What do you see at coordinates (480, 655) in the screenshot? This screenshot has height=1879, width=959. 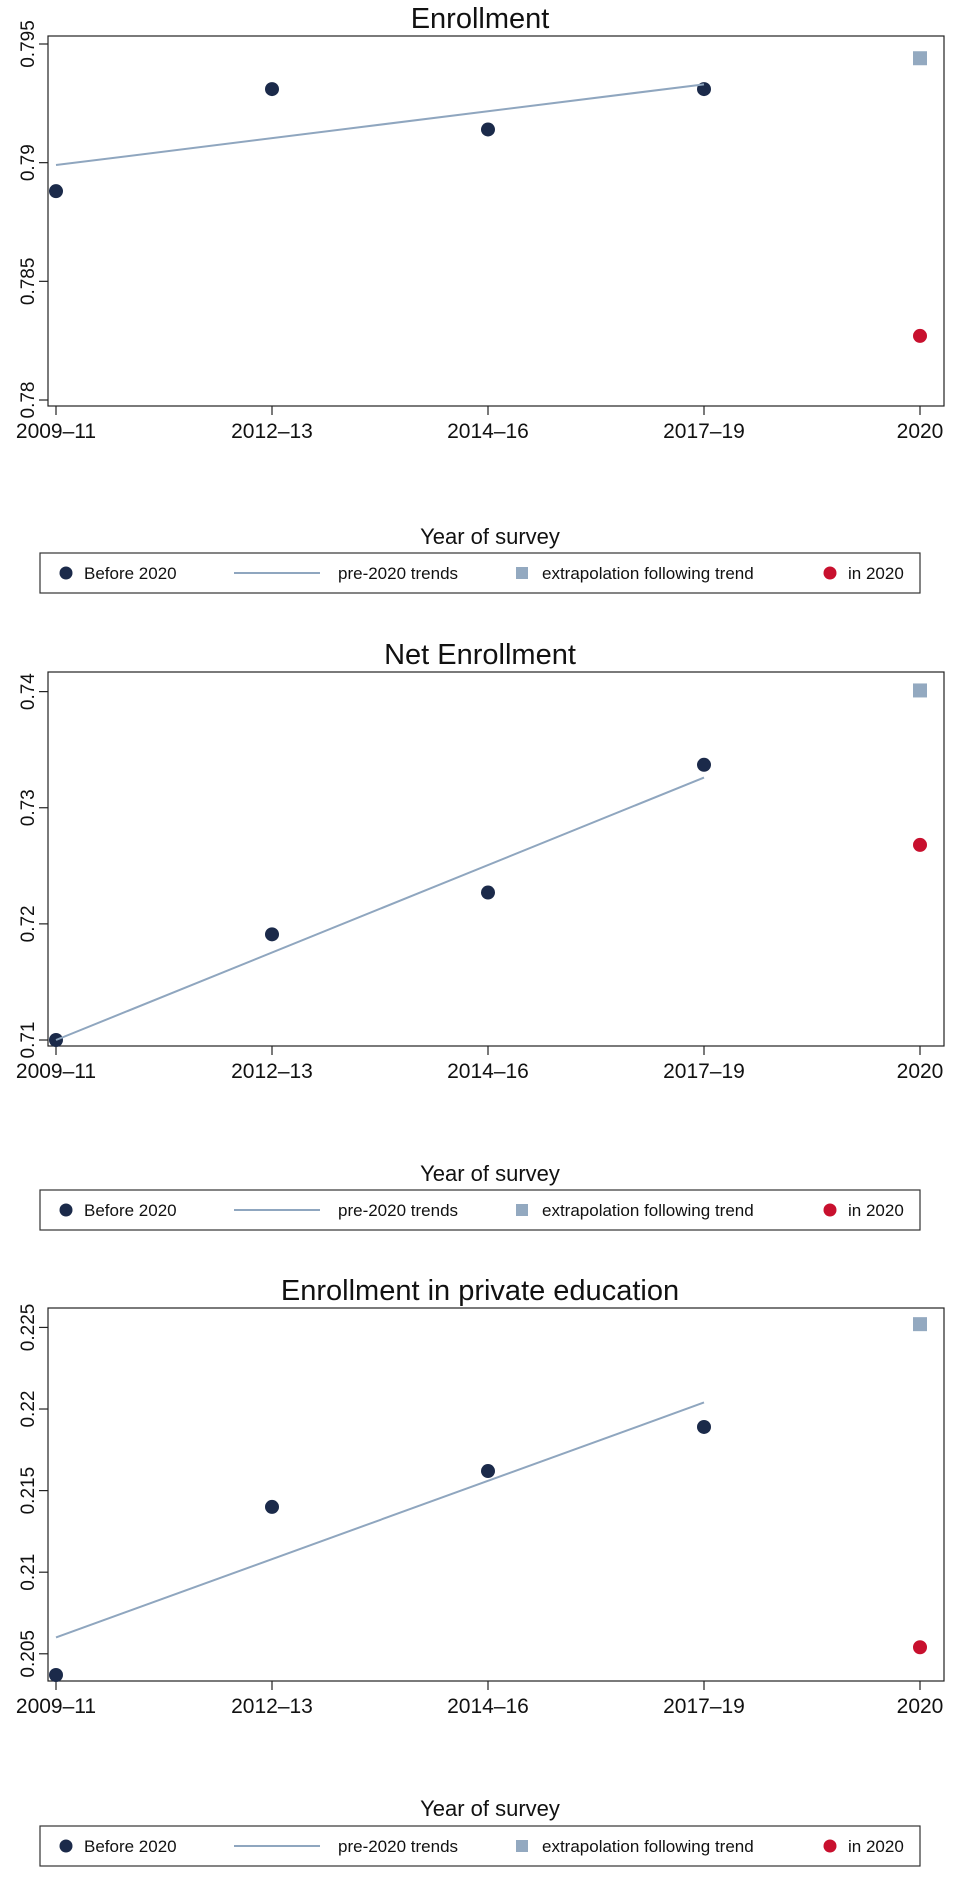 I see `chart-title: Net Enrollment` at bounding box center [480, 655].